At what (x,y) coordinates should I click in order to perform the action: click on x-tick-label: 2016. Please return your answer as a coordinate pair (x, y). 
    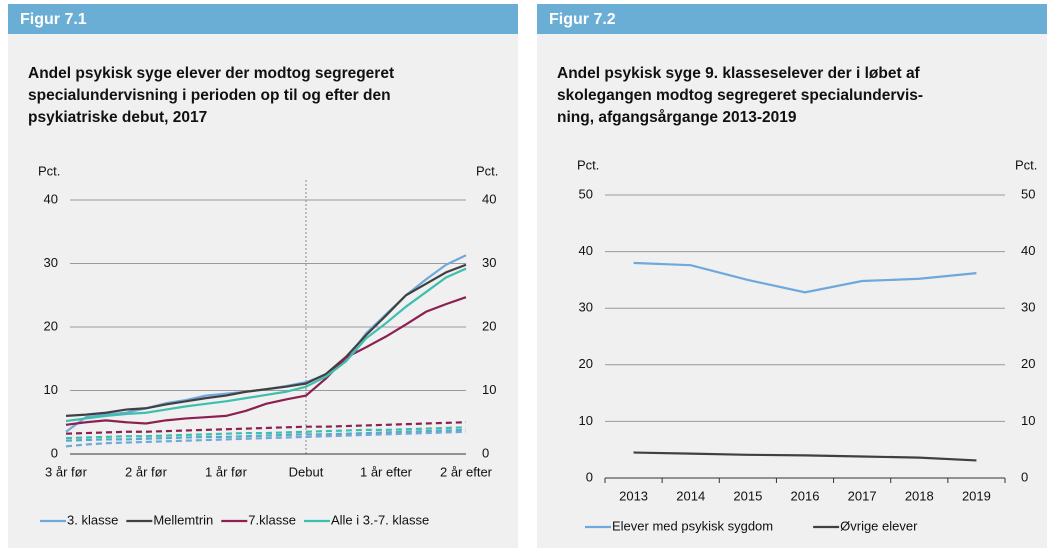
    Looking at the image, I should click on (805, 495).